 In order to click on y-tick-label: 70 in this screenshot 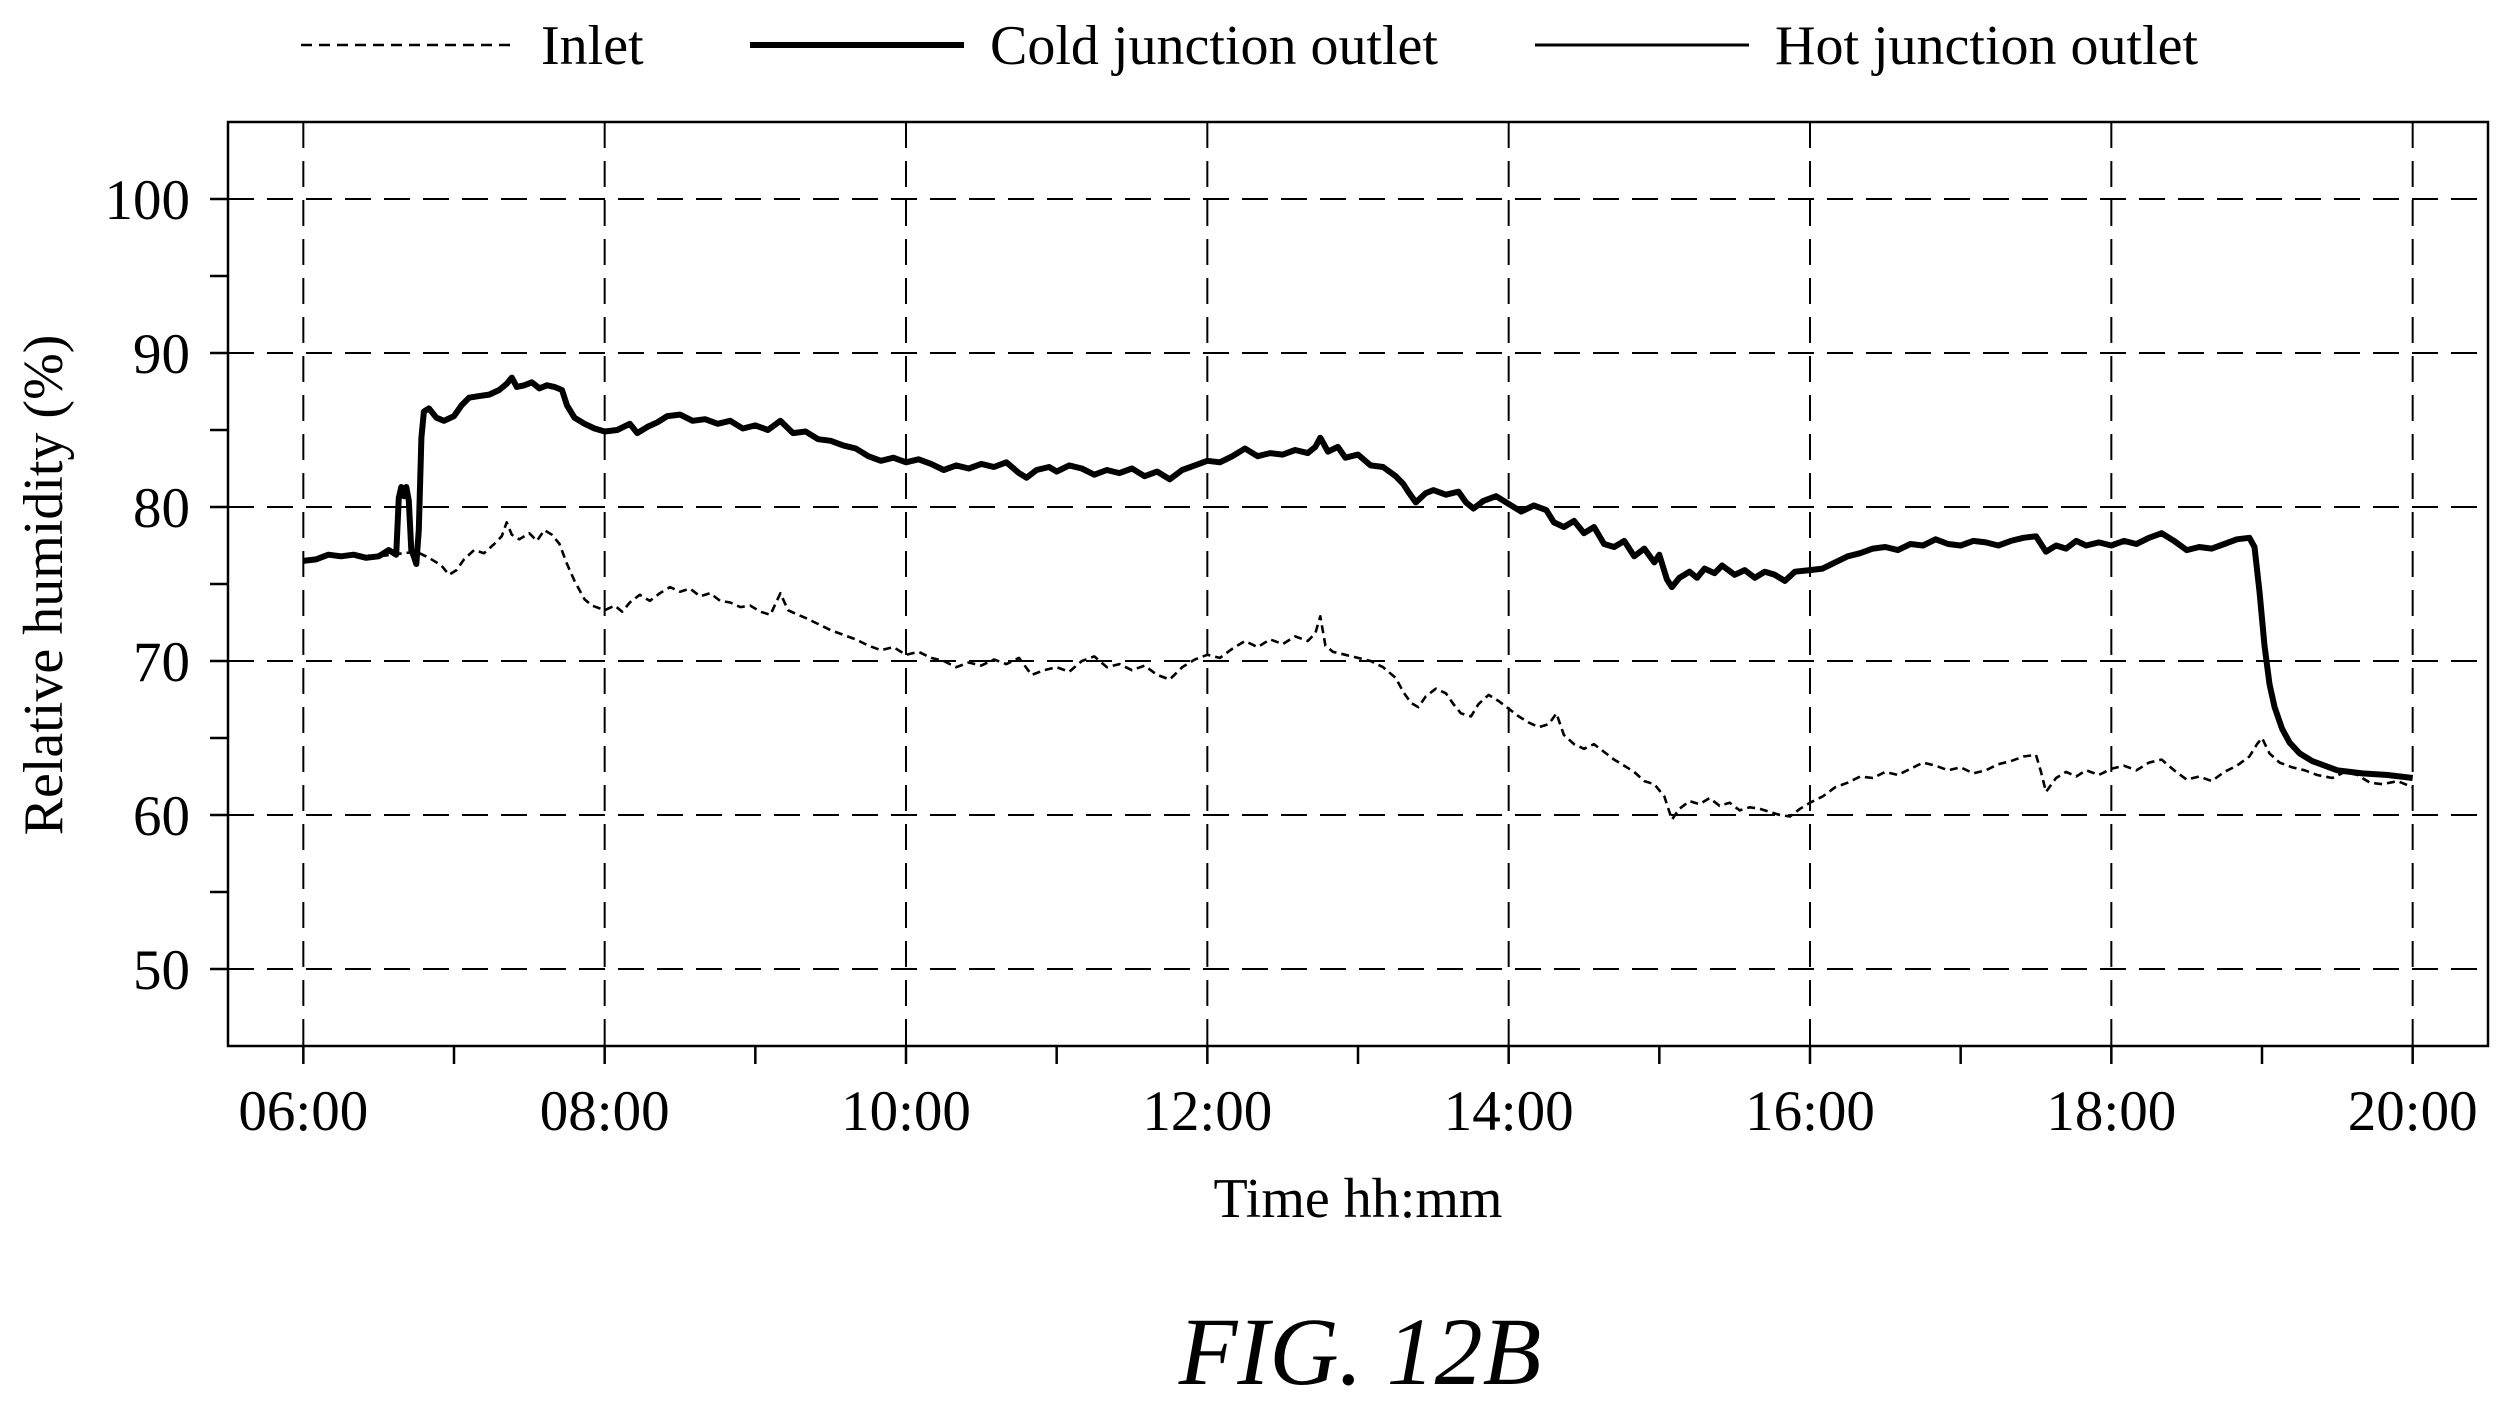, I will do `click(161, 662)`.